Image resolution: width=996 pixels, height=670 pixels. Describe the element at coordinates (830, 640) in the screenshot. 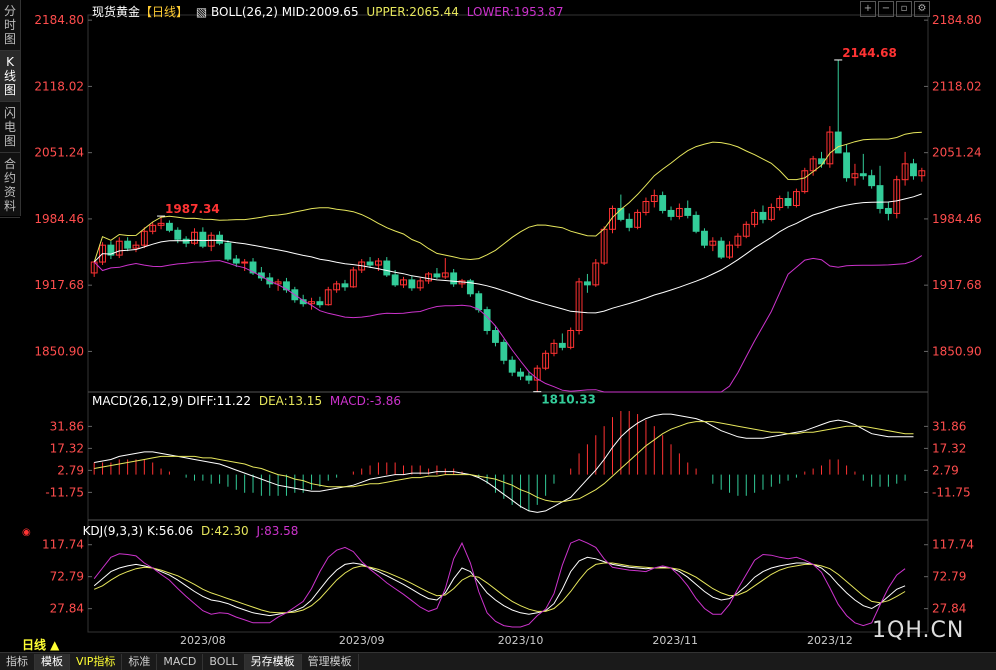

I see `x-tick-label: 2023/12` at that location.